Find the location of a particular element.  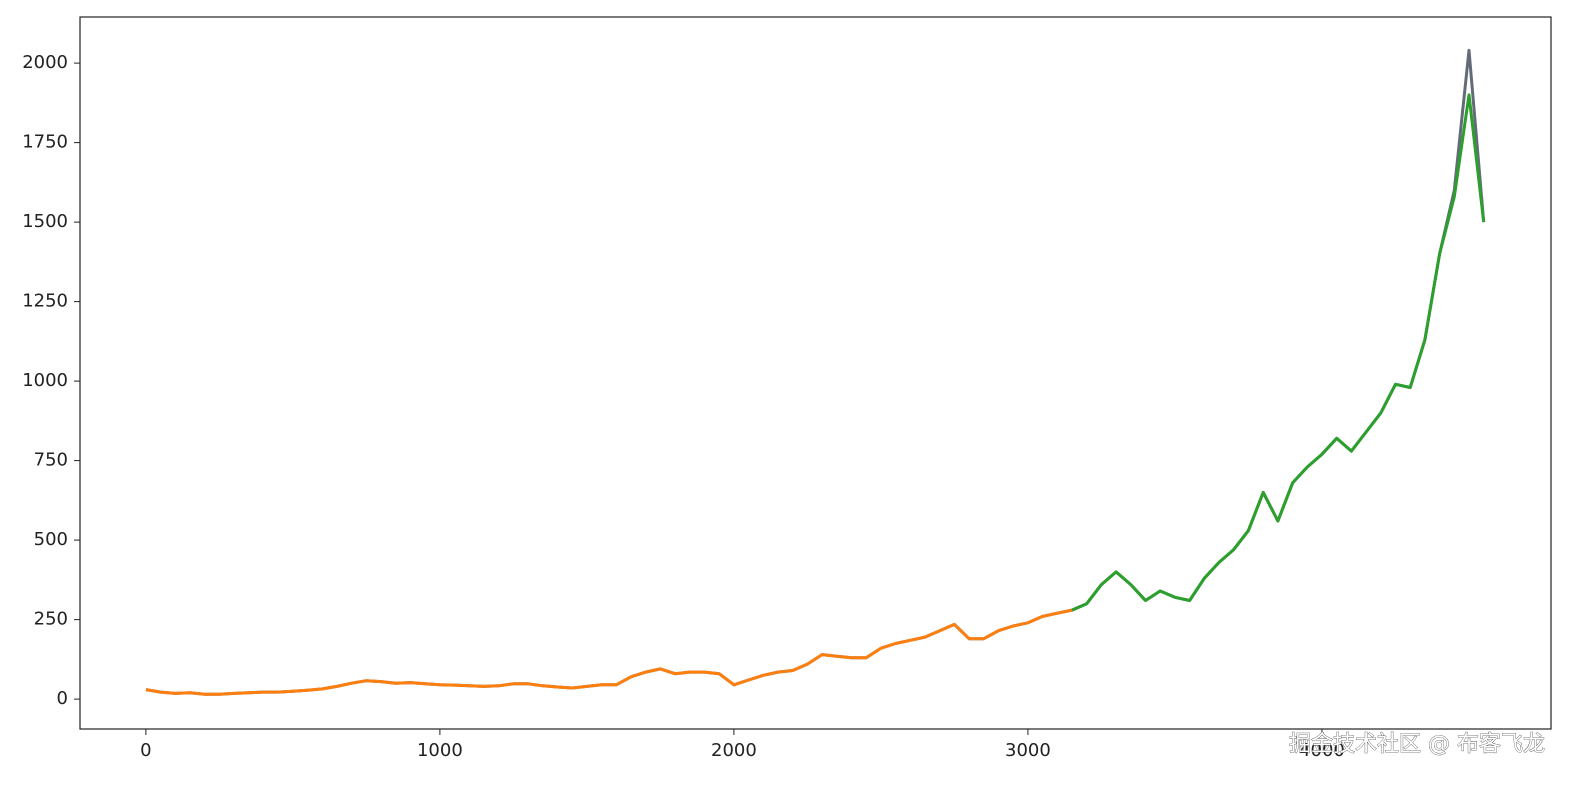

y-tick-label: 2000 is located at coordinates (45, 62).